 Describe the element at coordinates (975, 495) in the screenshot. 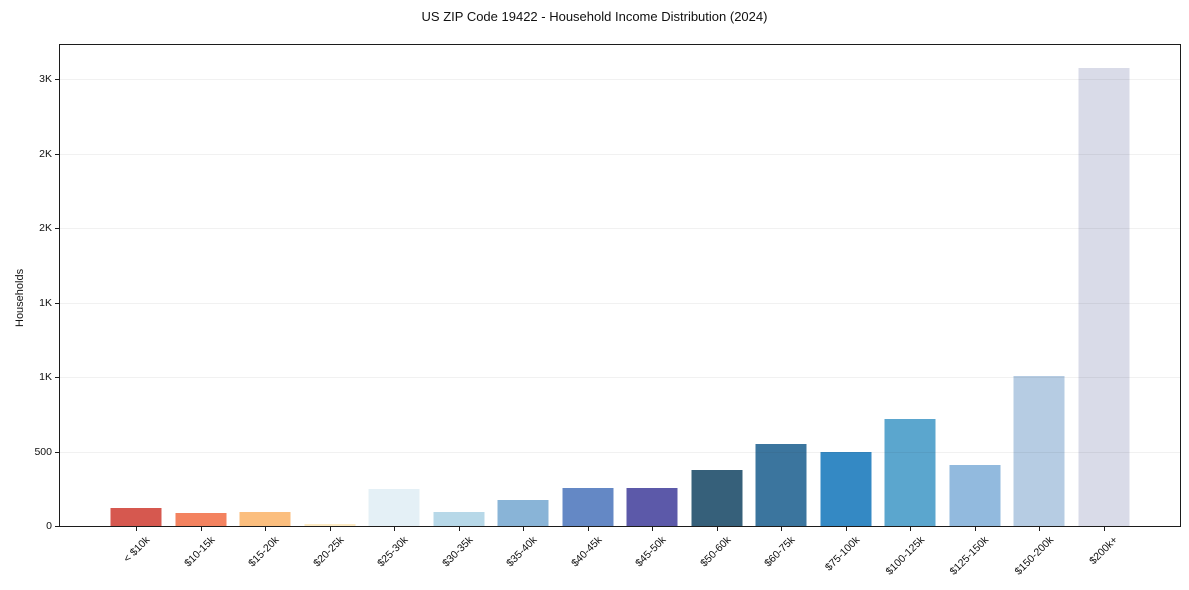

I see `bar-125-150k` at that location.